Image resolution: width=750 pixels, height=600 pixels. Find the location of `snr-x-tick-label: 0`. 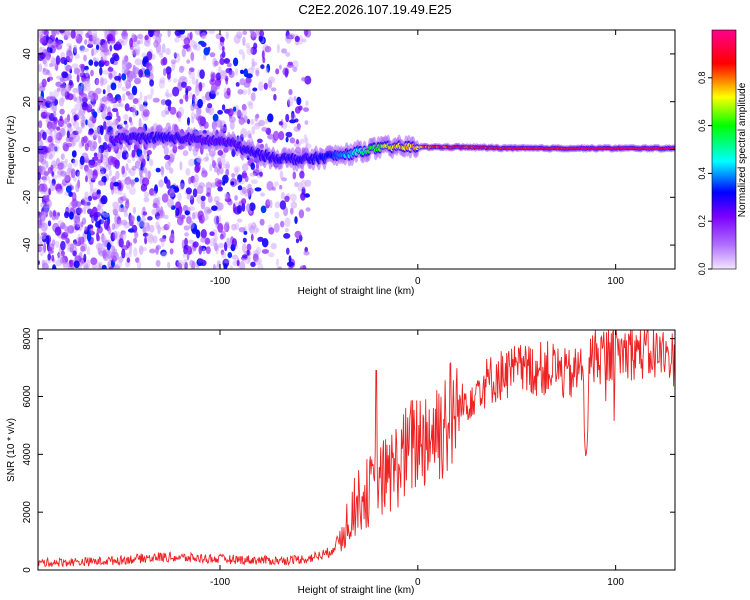

snr-x-tick-label: 0 is located at coordinates (418, 582).